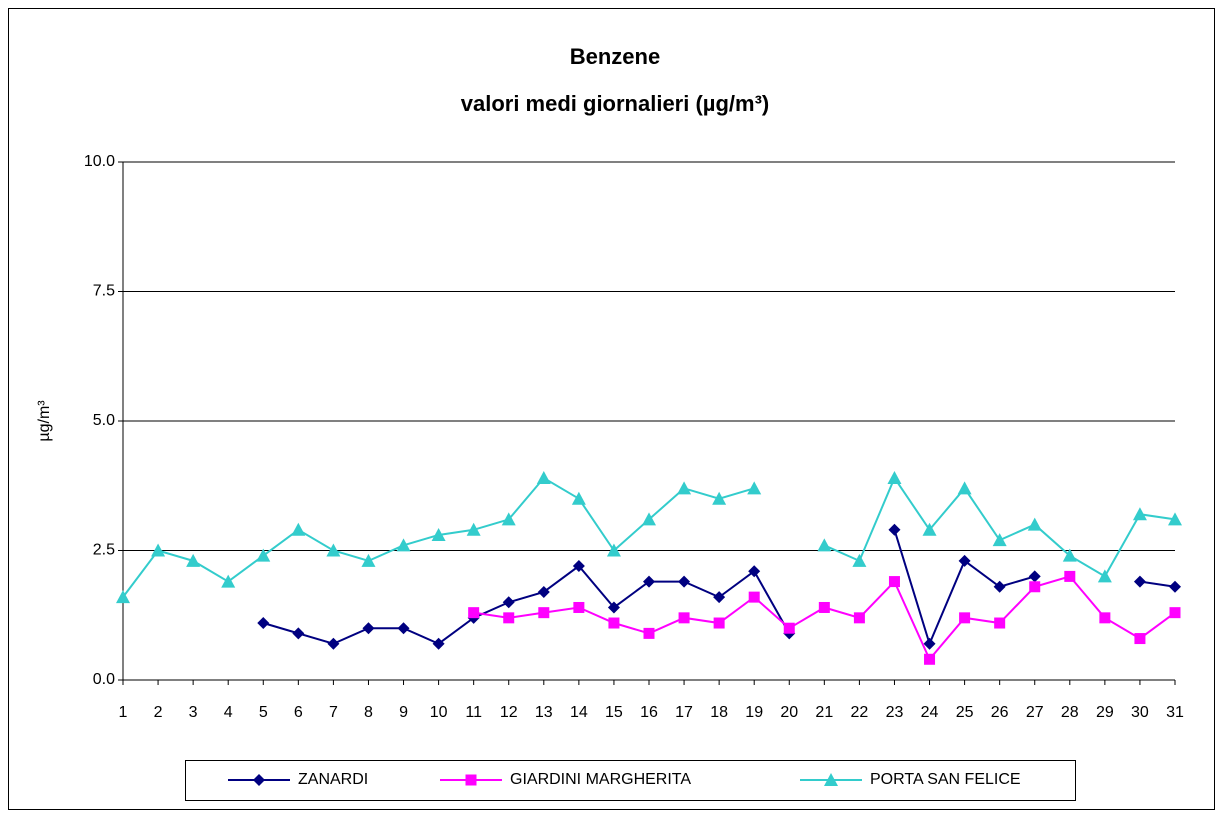 The height and width of the screenshot is (816, 1223). I want to click on legend-label: GIARDINI MARGHERITA, so click(600, 779).